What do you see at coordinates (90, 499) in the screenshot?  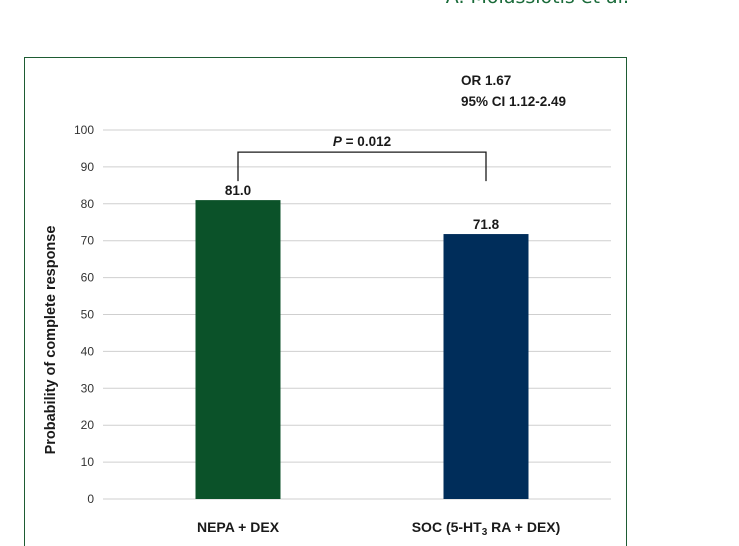 I see `y-tick-label-0: 0` at bounding box center [90, 499].